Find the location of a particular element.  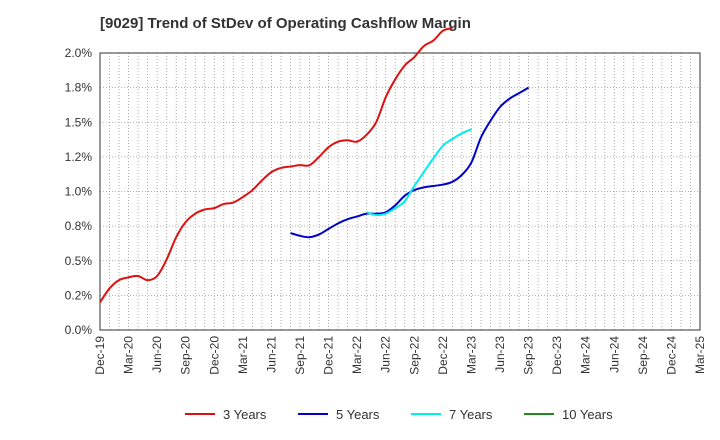

legend: 3 Years 5 Years 7 Years 10 Years is located at coordinates (399, 414).